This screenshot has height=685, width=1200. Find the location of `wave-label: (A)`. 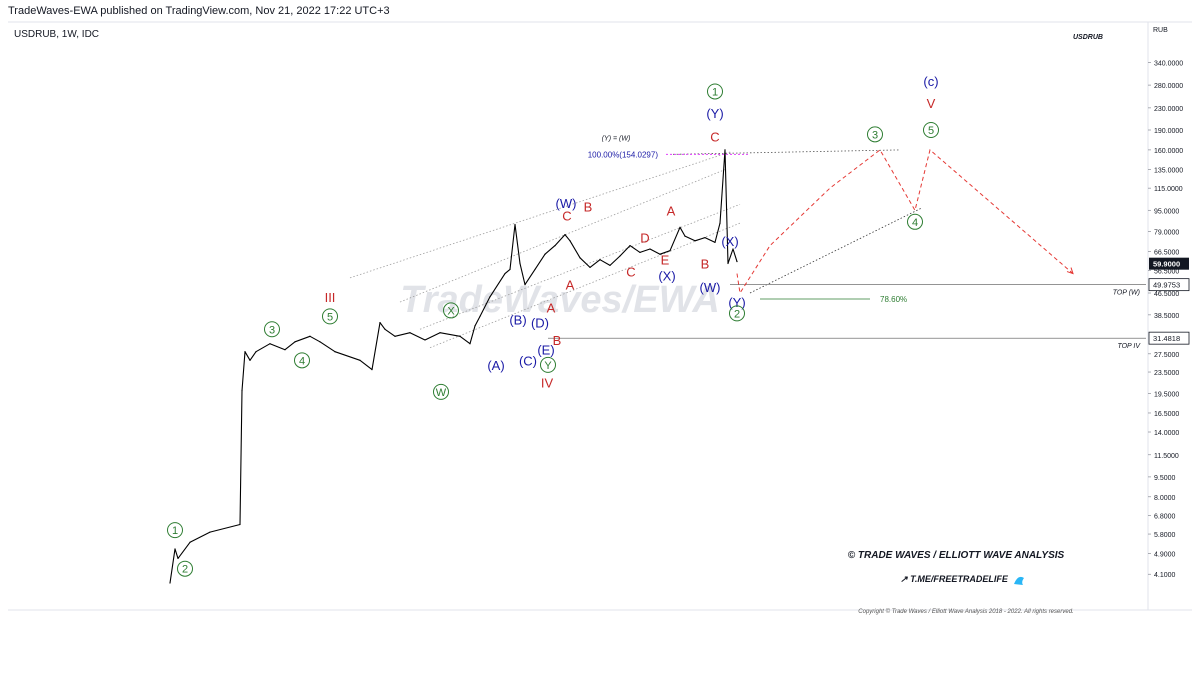

wave-label: (A) is located at coordinates (495, 365).